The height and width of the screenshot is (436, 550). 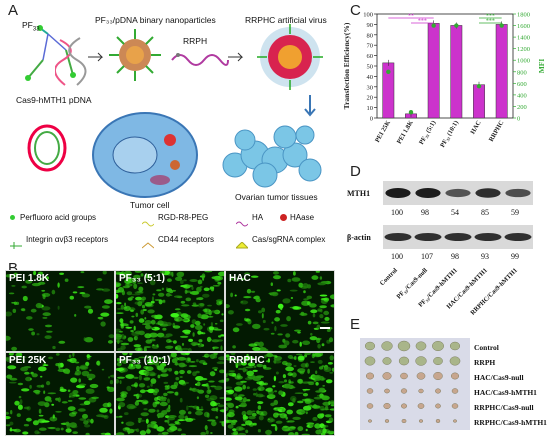 I want to click on micrograph: PF₃₃ (5:1), so click(x=170, y=311).